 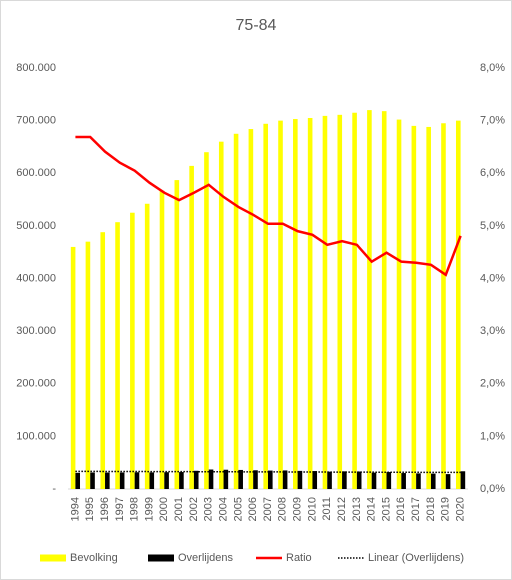 What do you see at coordinates (179, 509) in the screenshot?
I see `x-tick-label: 2001` at bounding box center [179, 509].